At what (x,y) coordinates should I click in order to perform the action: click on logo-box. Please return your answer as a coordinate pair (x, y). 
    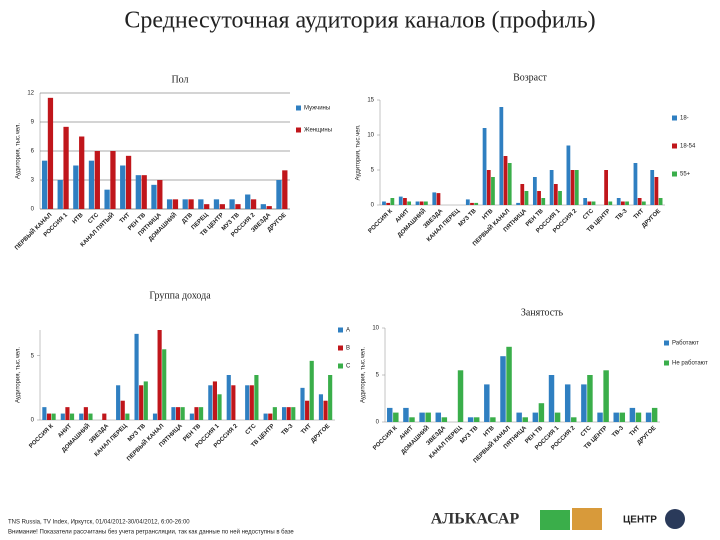
    Looking at the image, I should click on (555, 520).